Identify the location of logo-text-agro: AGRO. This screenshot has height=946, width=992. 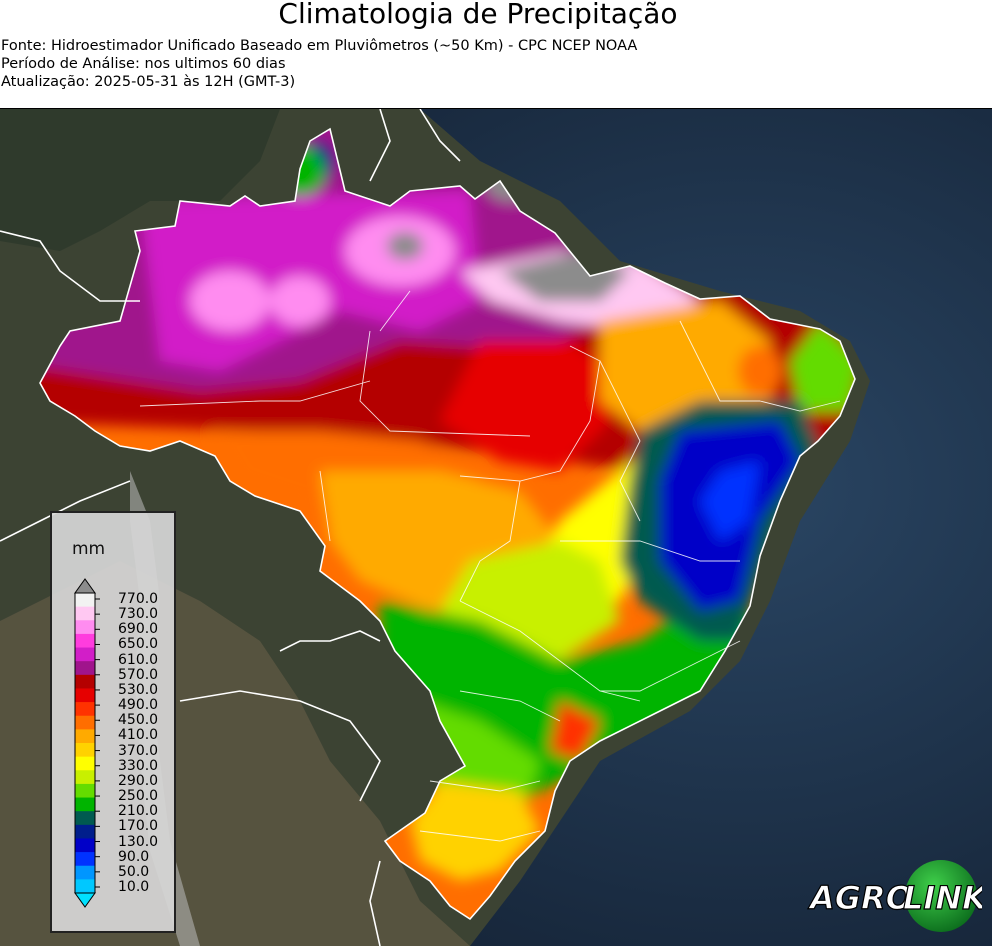
(860, 898).